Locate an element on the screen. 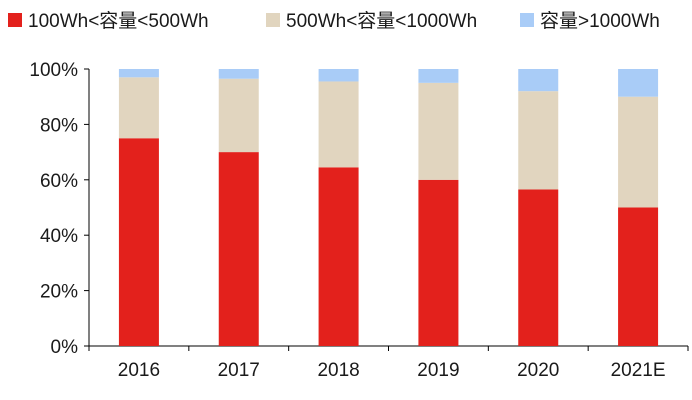 The height and width of the screenshot is (400, 692). y-tick-label: 20% is located at coordinates (59, 292).